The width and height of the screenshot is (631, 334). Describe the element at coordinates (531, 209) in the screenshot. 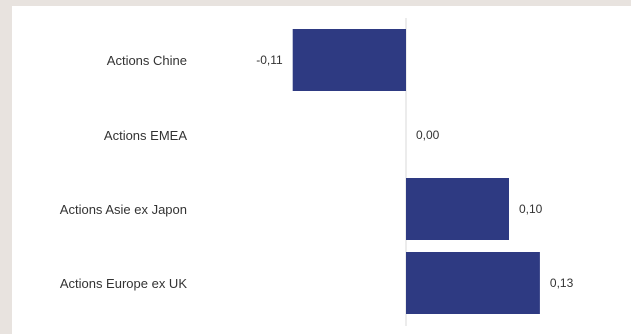

I see `data-label: 0,10` at that location.